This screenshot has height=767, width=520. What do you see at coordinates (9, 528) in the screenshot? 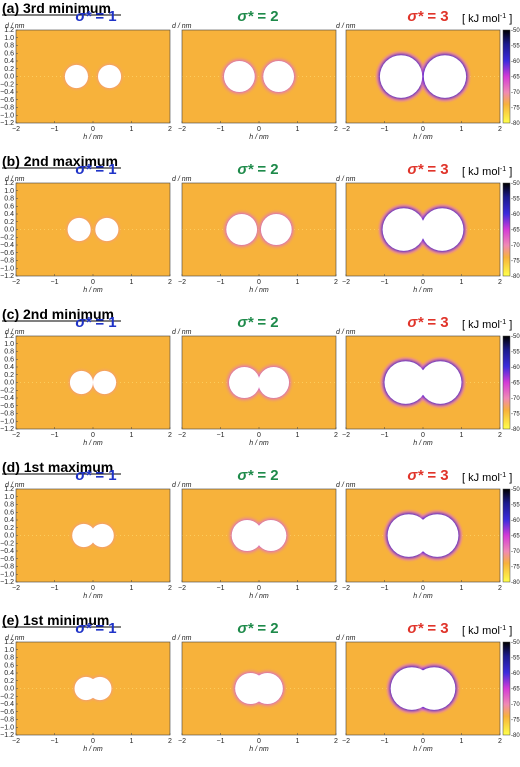
I see `y-tick-label: 0.2` at bounding box center [9, 528].